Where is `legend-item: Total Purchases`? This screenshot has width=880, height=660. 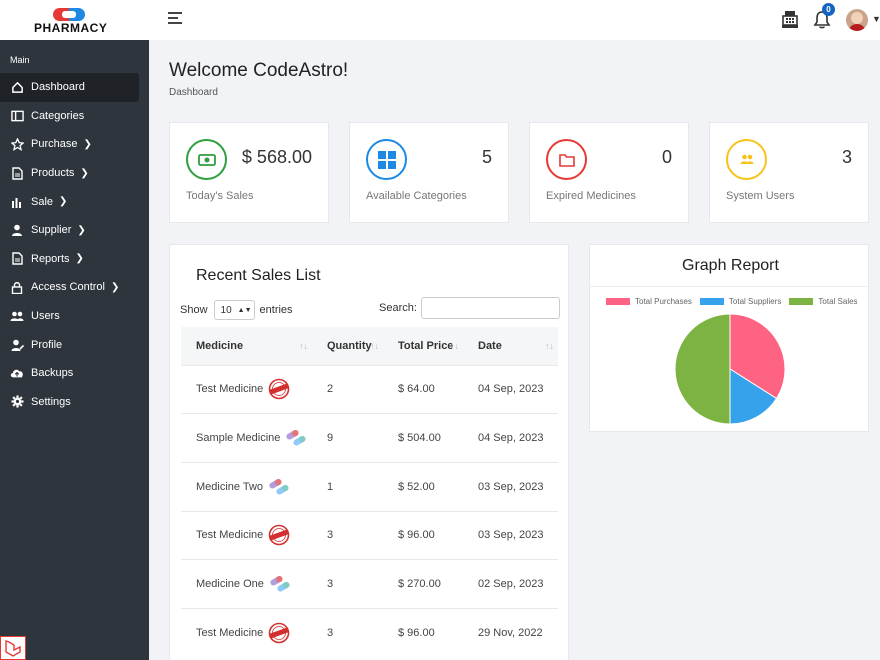 legend-item: Total Purchases is located at coordinates (649, 301).